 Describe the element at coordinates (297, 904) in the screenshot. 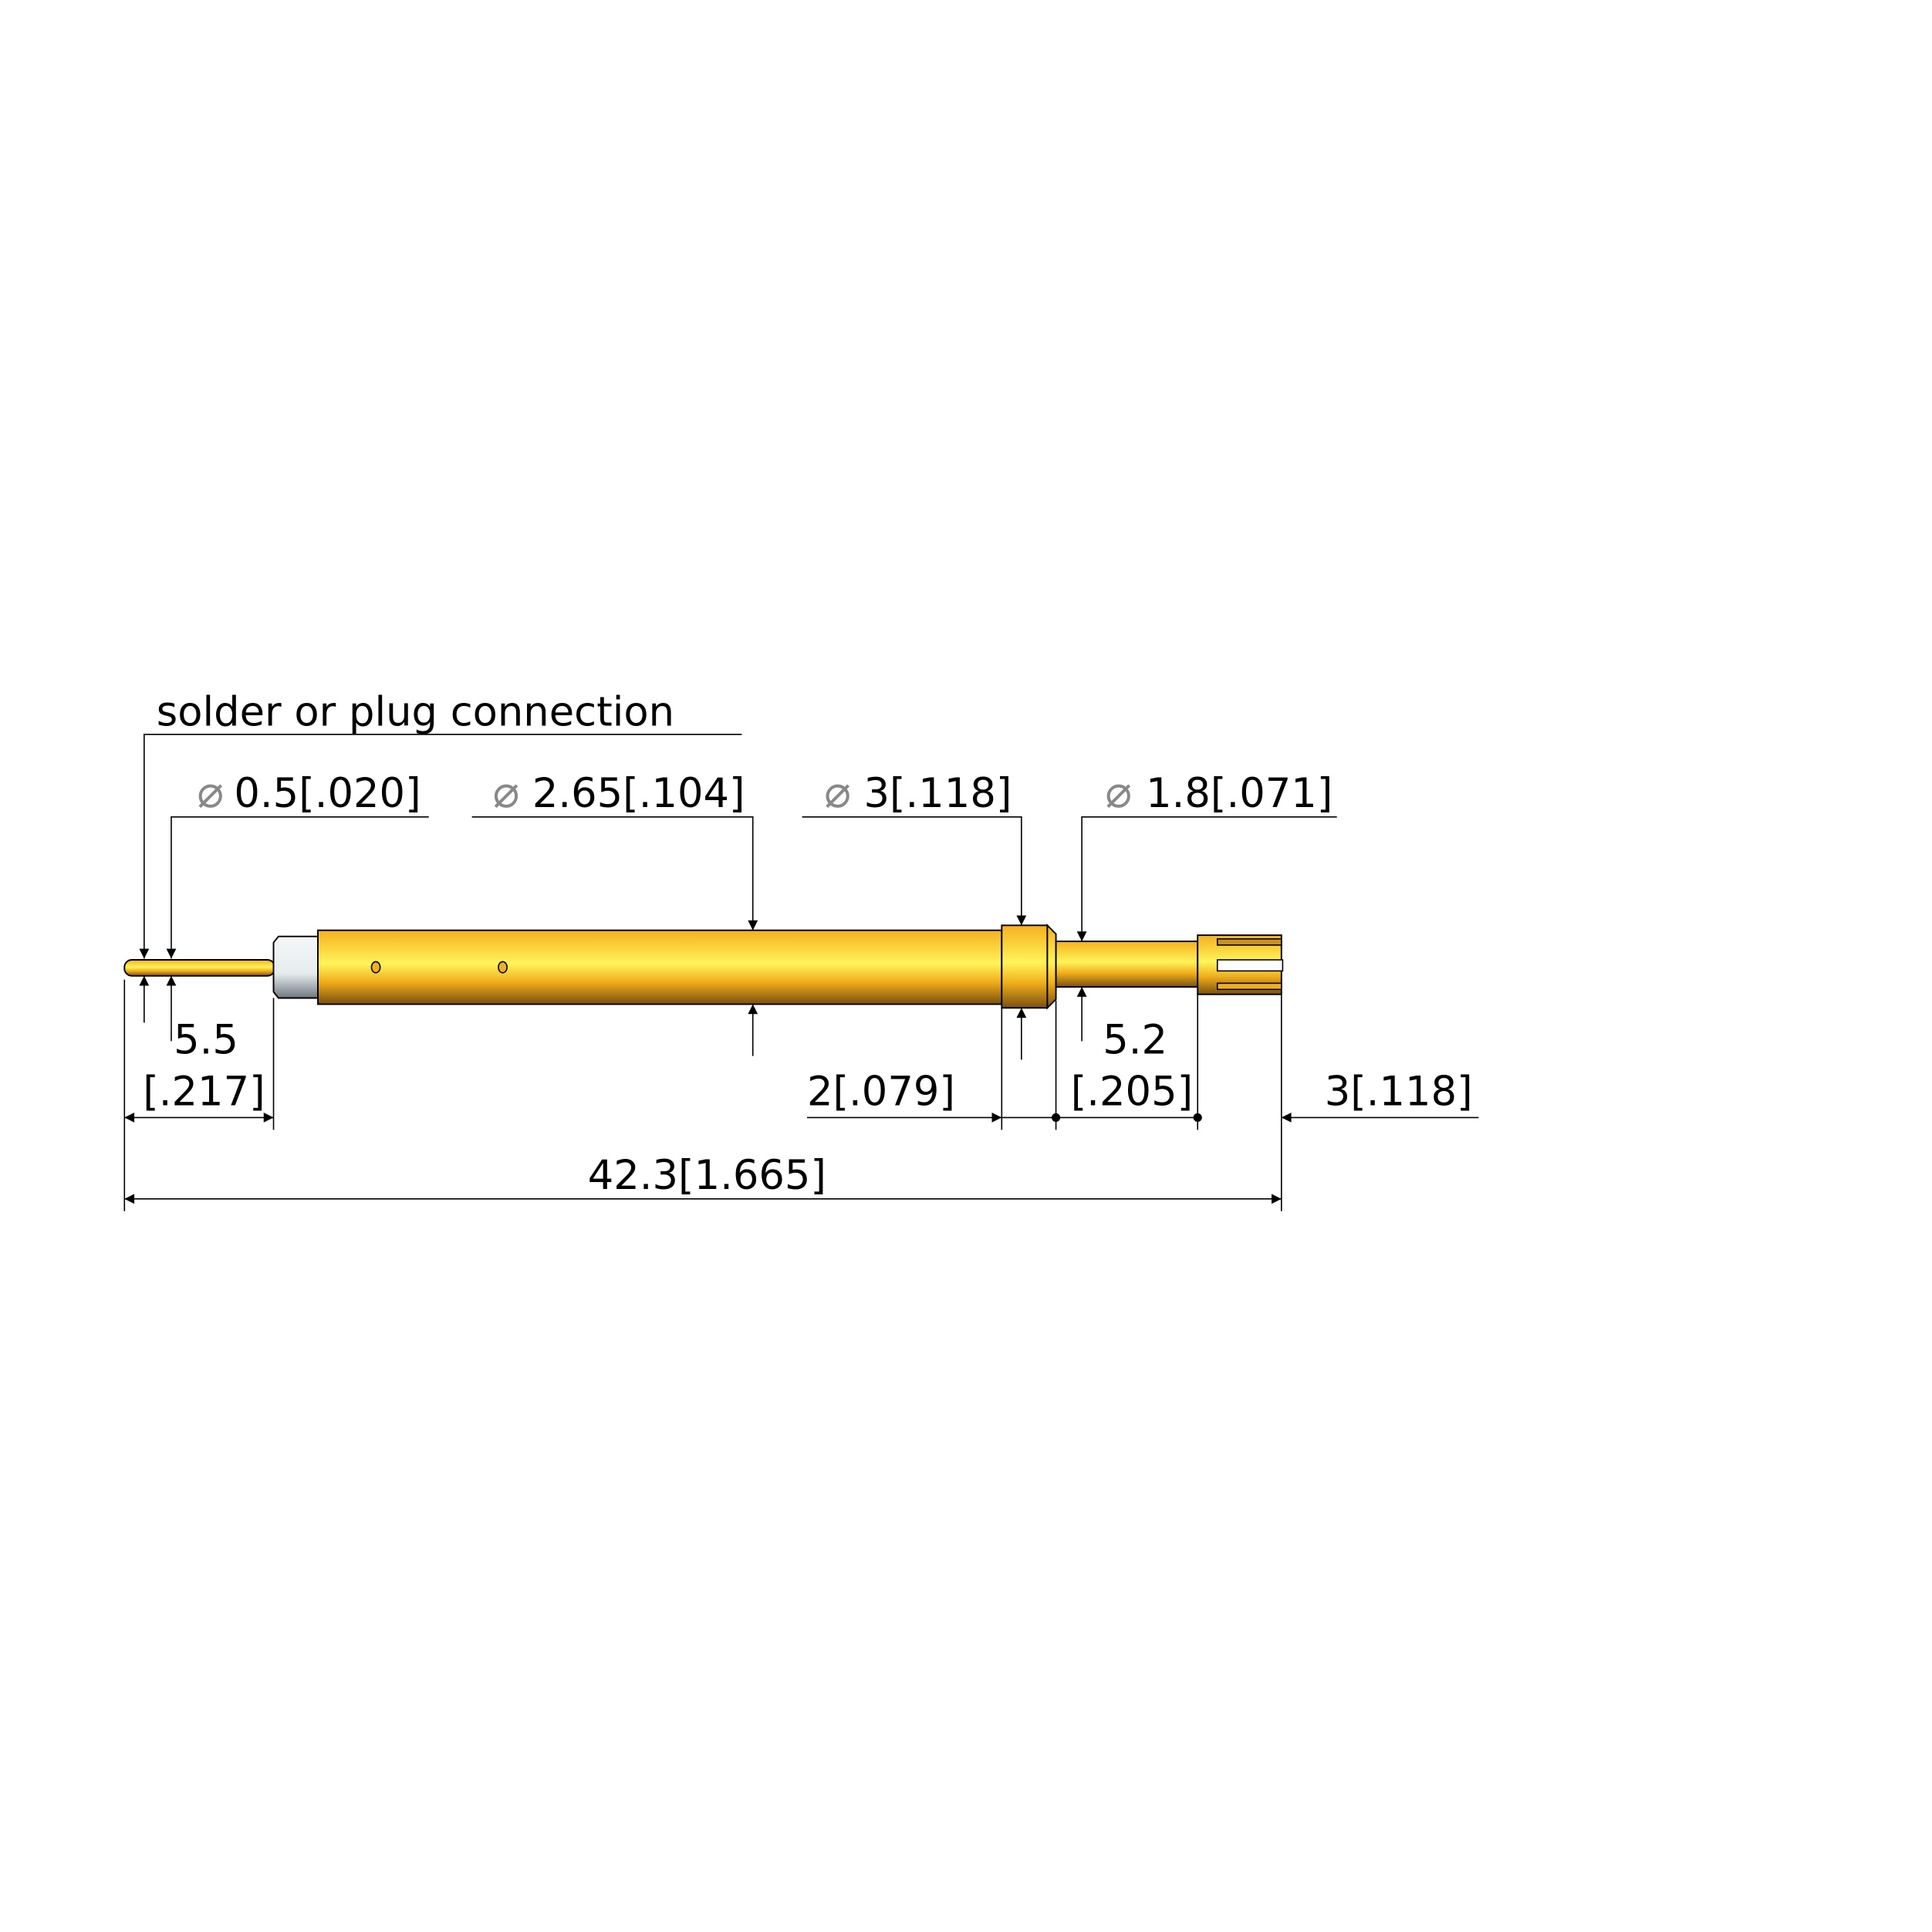

I see `dim-diameter-pin: ⌀ 0.5[.020]` at that location.